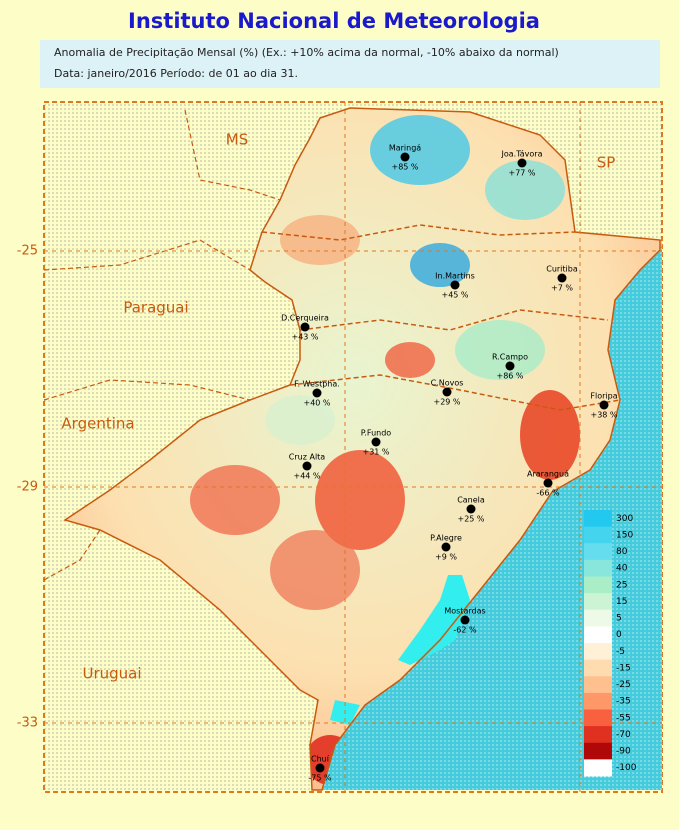 The image size is (679, 830). I want to click on station-value: +9 %, so click(446, 557).